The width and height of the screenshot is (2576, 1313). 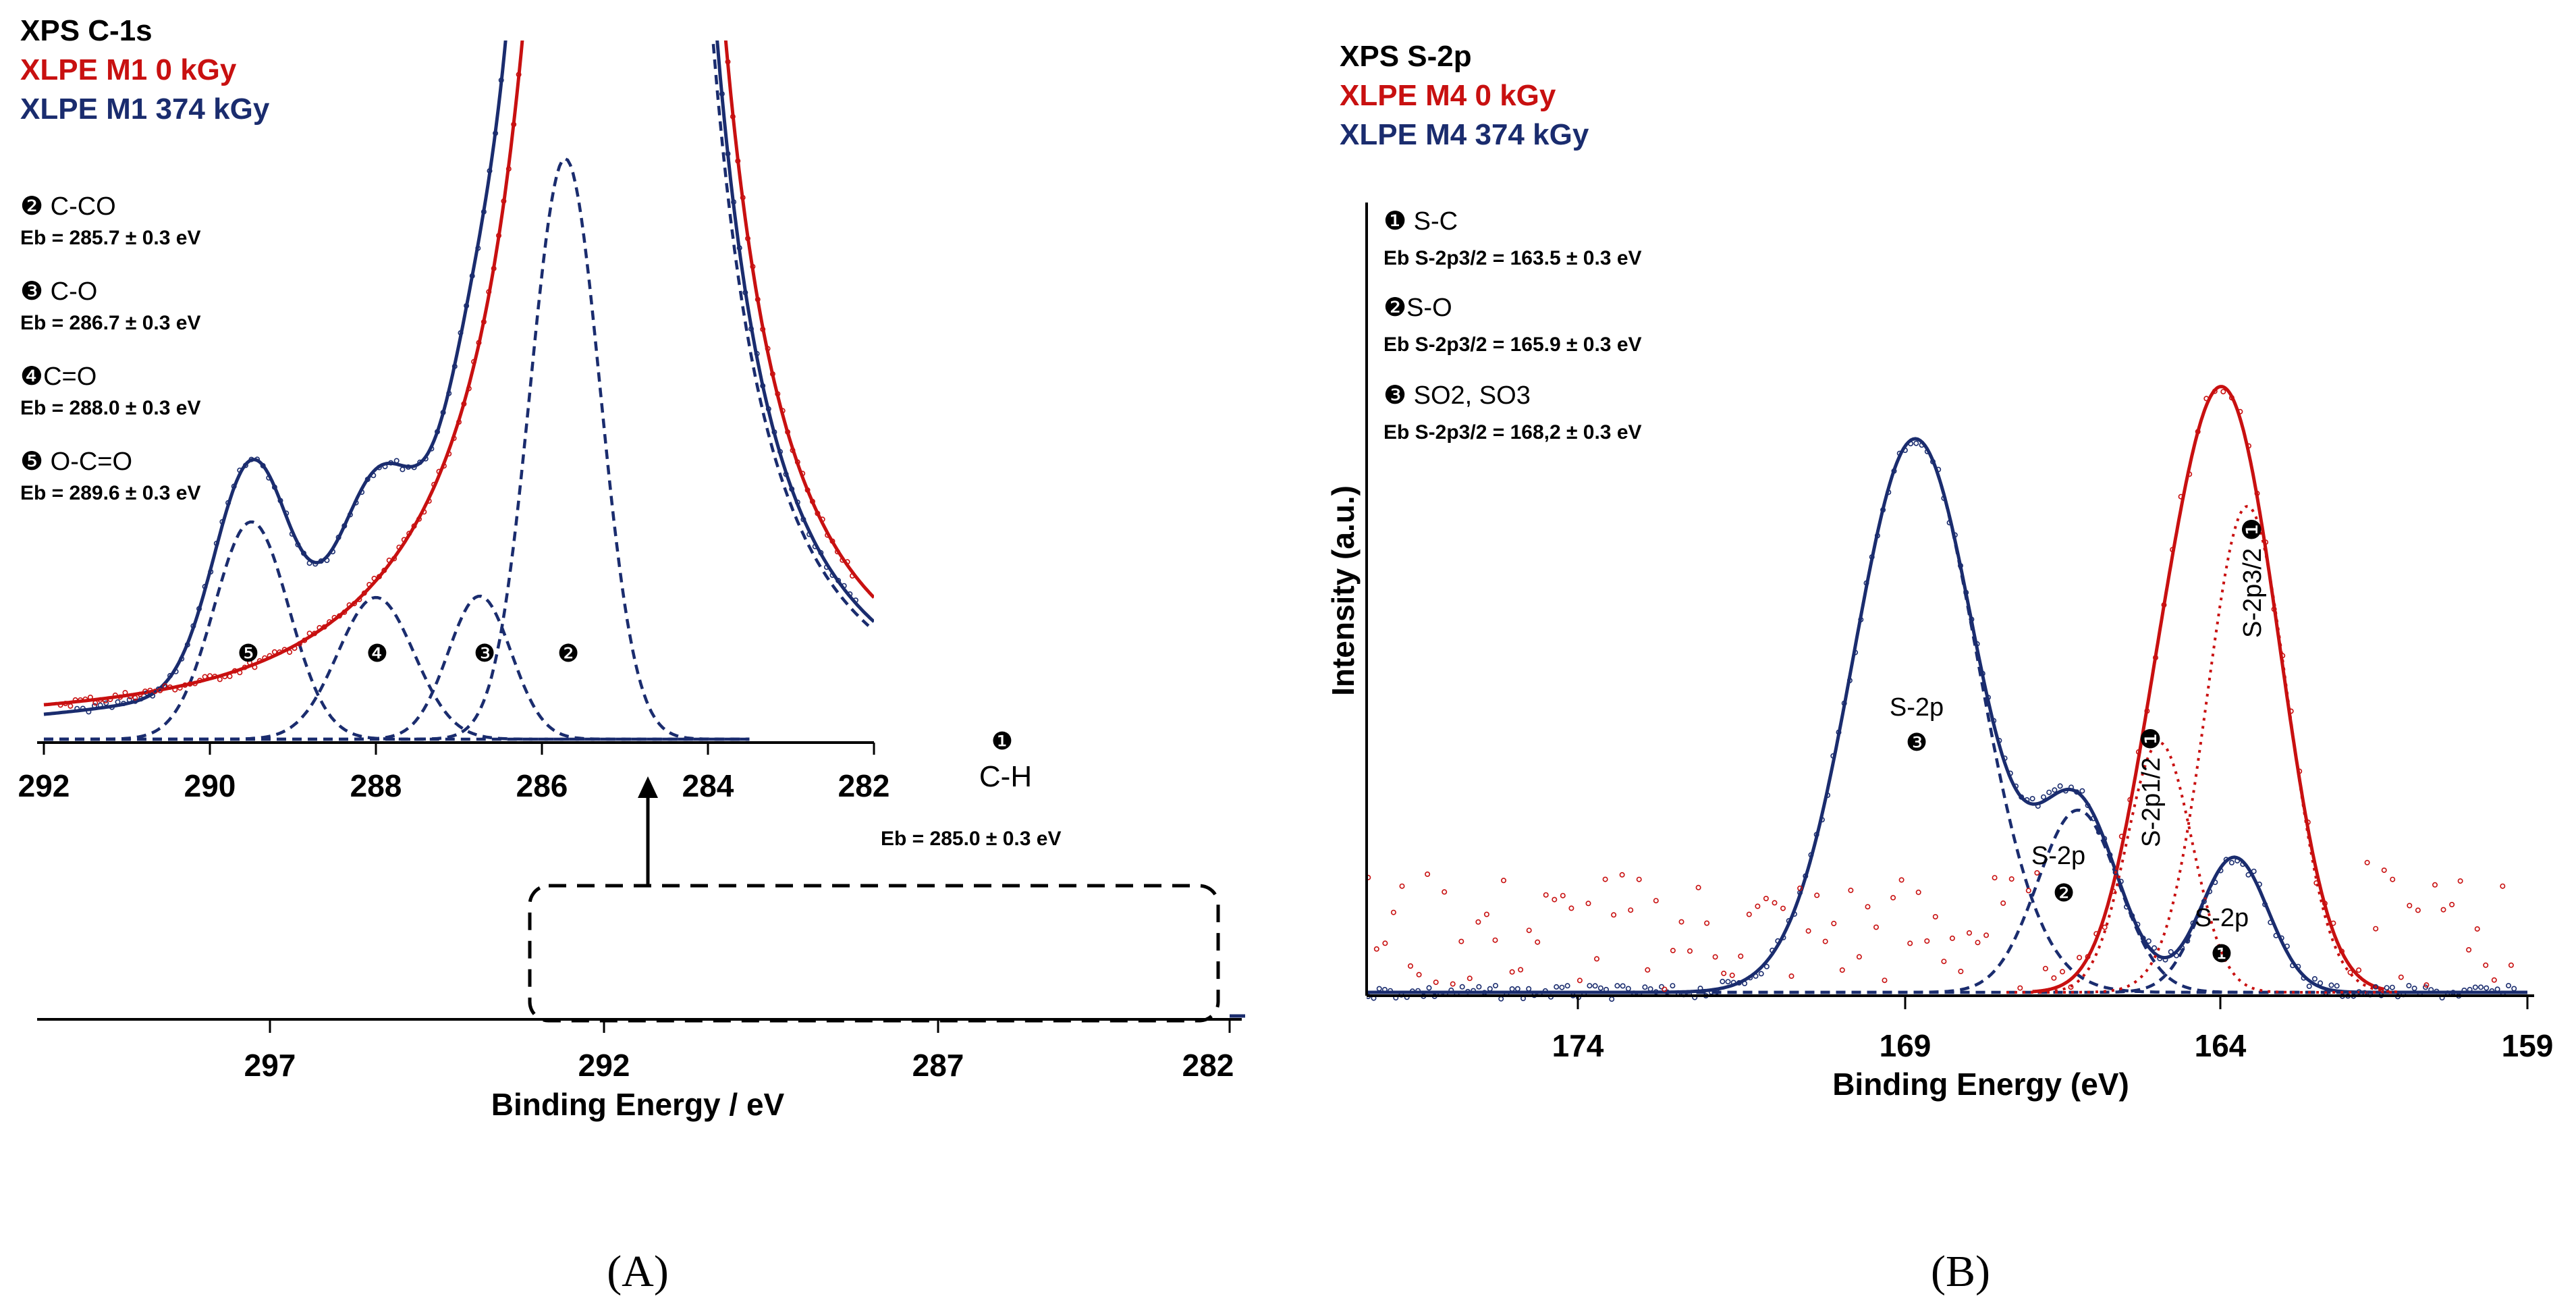 I want to click on a-inset-blue-points, so click(x=466, y=396).